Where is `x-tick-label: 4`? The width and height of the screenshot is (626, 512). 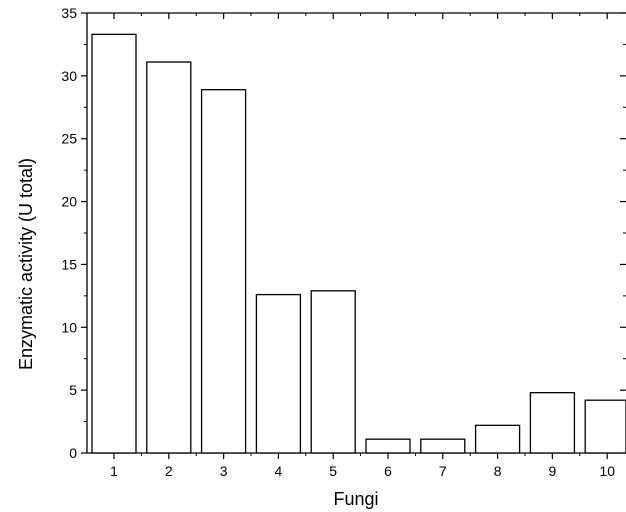
x-tick-label: 4 is located at coordinates (279, 471).